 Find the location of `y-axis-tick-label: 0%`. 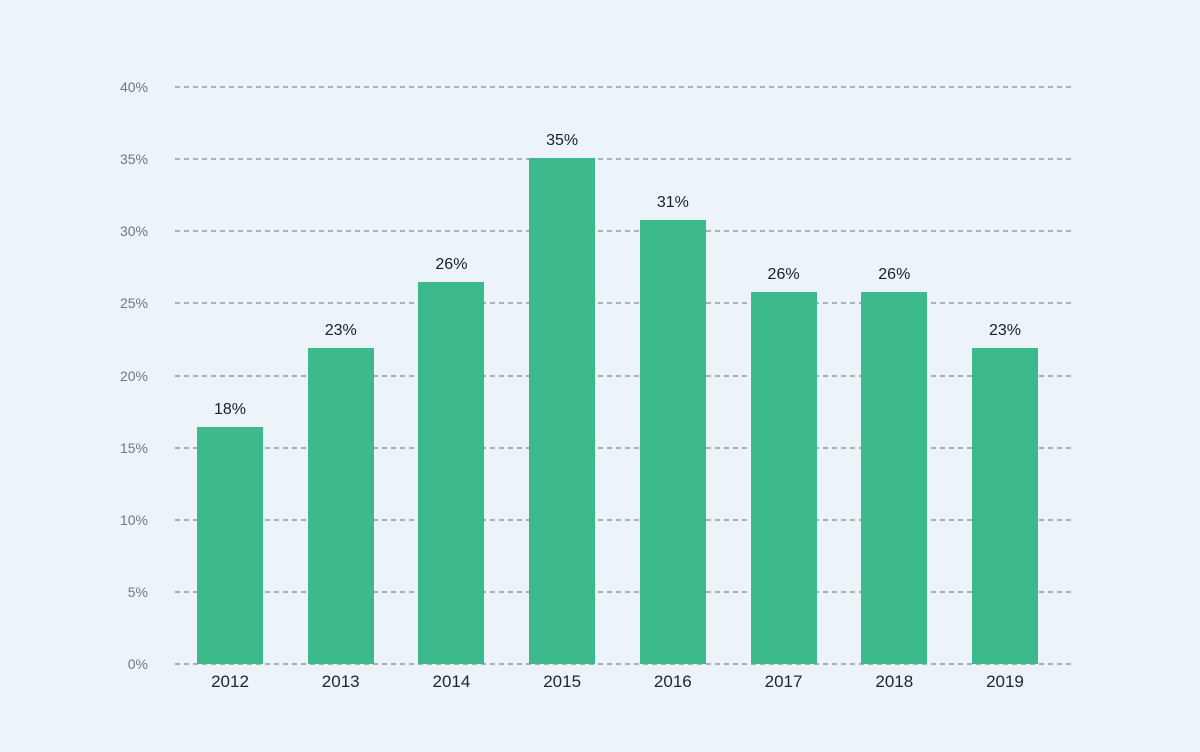

y-axis-tick-label: 0% is located at coordinates (137, 664).